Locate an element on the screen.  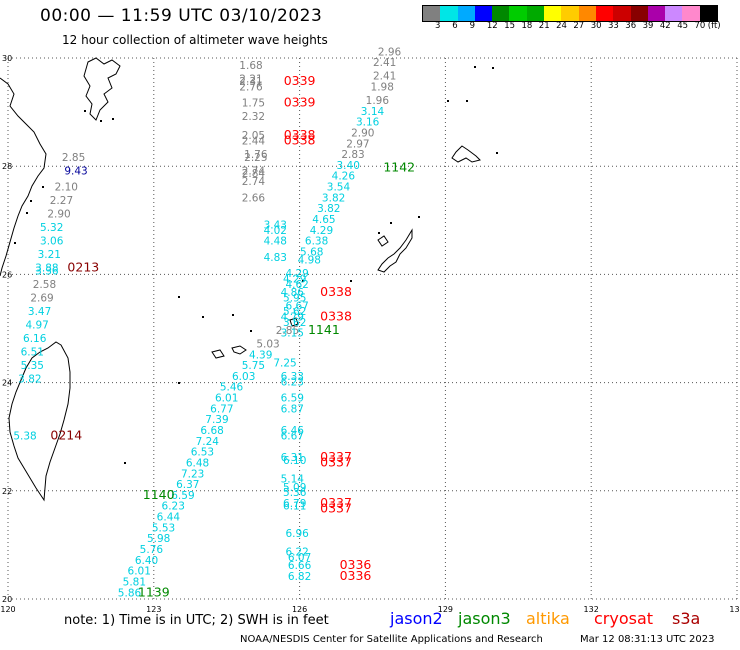
legend-label: (ft) is located at coordinates (714, 26).